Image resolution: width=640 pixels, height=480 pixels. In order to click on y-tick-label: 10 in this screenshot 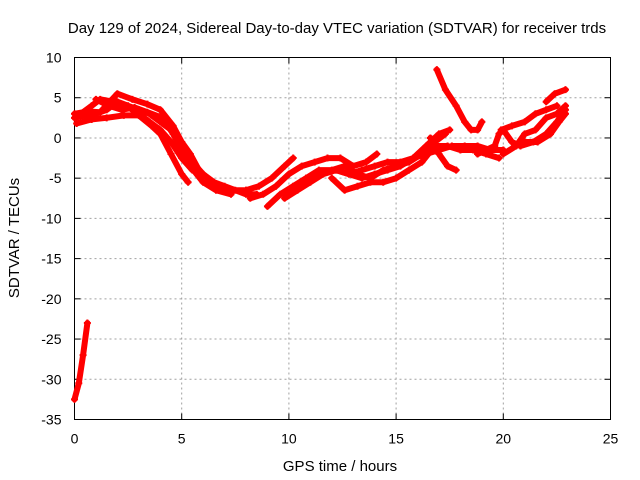, I will do `click(54, 58)`.